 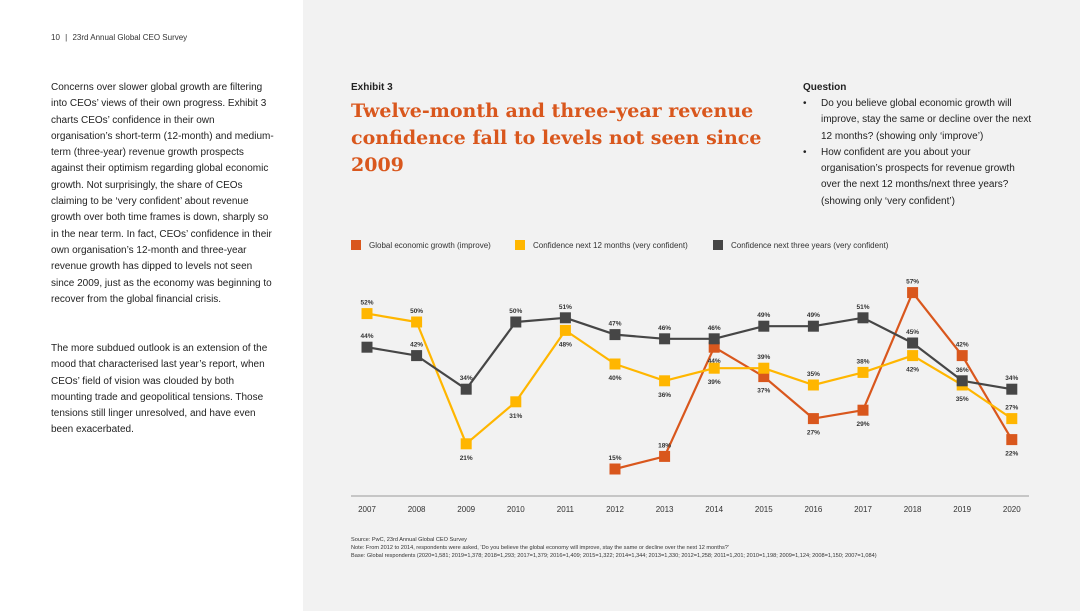 I want to click on series-2-point-2008, so click(x=417, y=356).